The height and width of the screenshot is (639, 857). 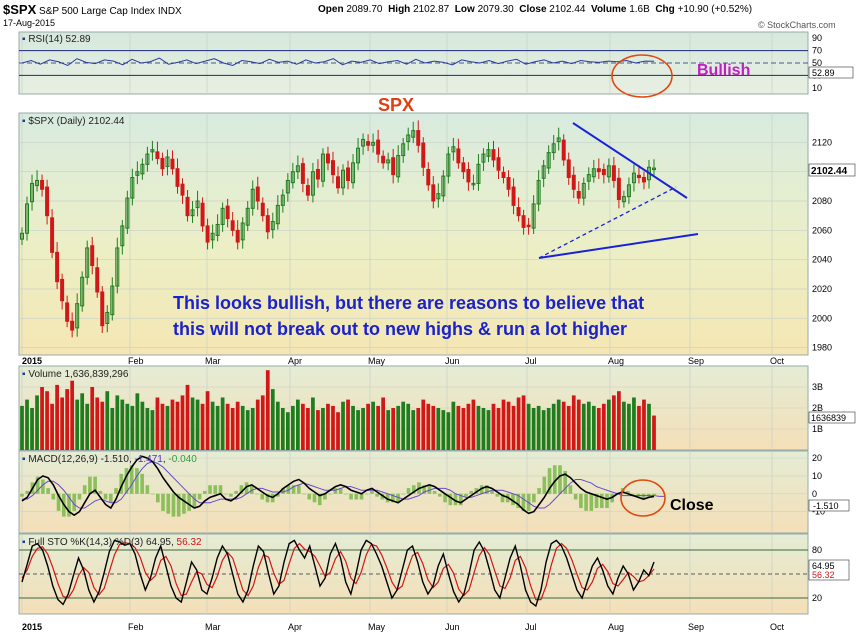 I want to click on sto-legend-d: 56.32, so click(x=189, y=542).